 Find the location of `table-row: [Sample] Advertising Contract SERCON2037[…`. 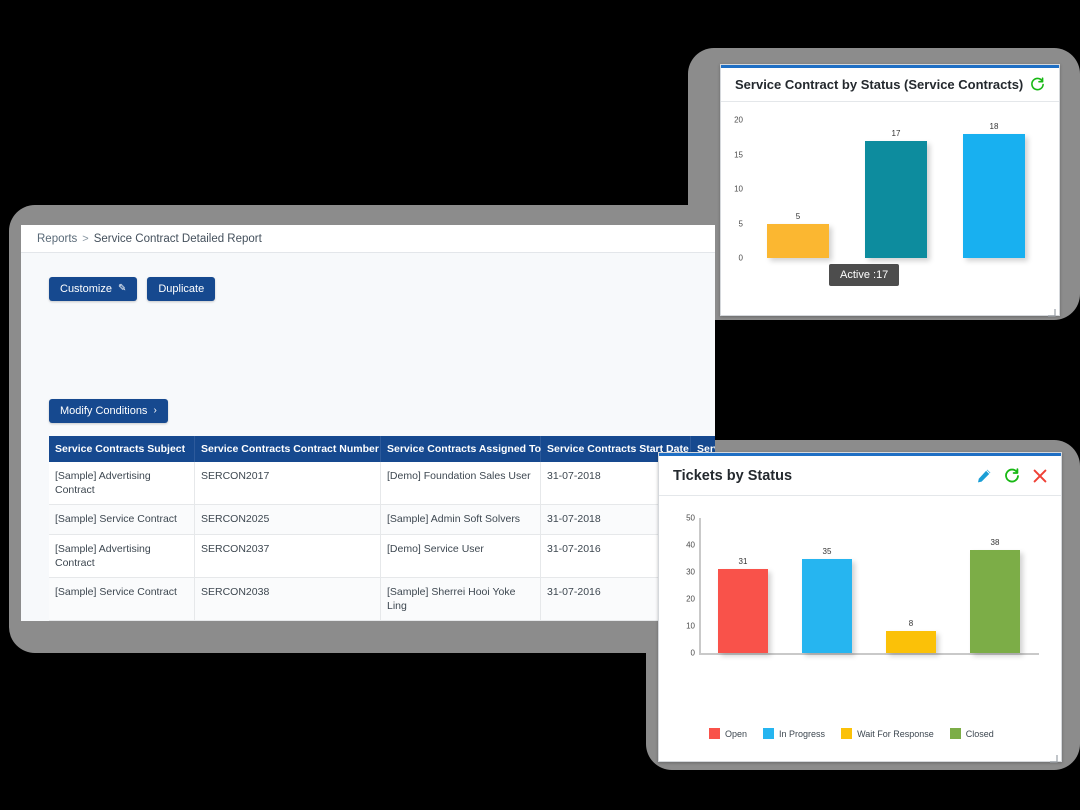

table-row: [Sample] Advertising Contract SERCON2037[… is located at coordinates (382, 556).